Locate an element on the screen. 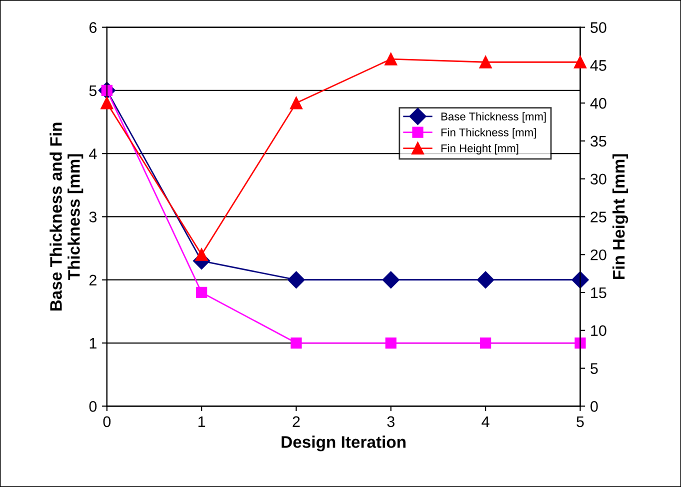 The height and width of the screenshot is (487, 681). y2-tick-label: 50 is located at coordinates (598, 27).